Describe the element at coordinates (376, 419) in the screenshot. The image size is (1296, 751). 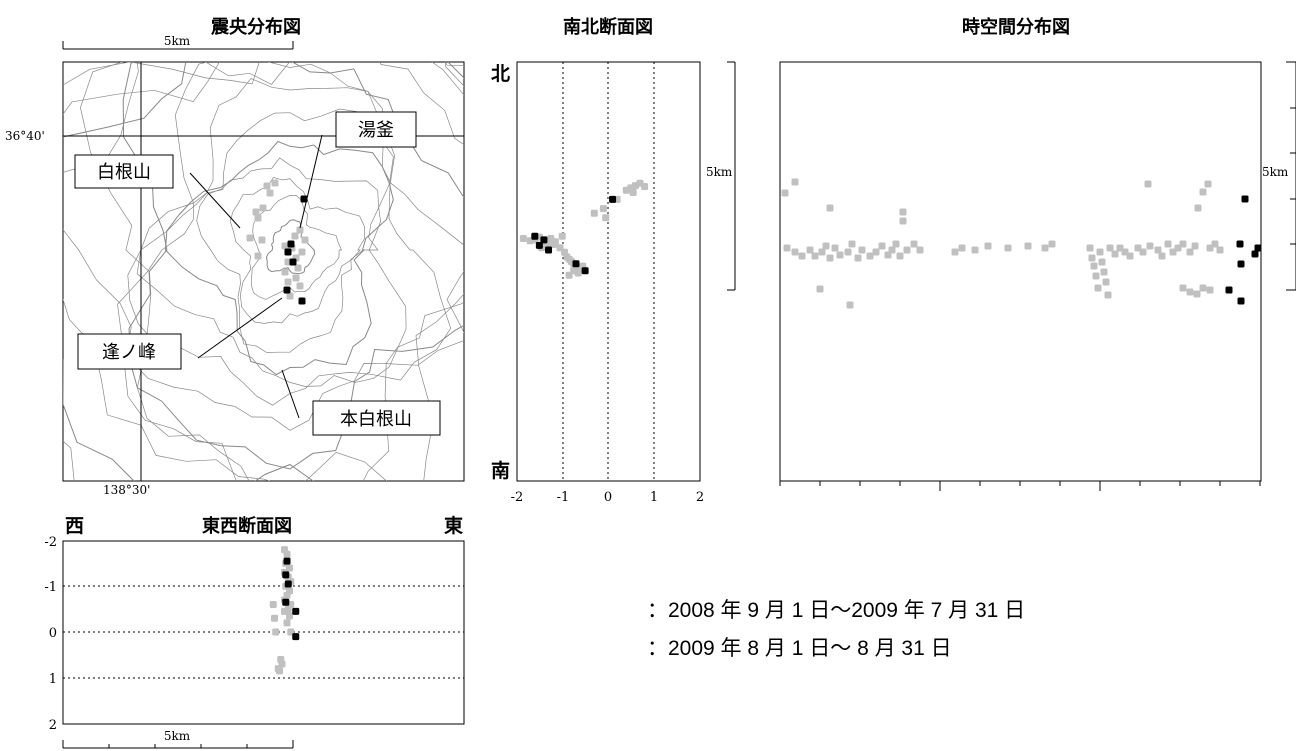
I see `label-motoshirane-text: 本白根山` at that location.